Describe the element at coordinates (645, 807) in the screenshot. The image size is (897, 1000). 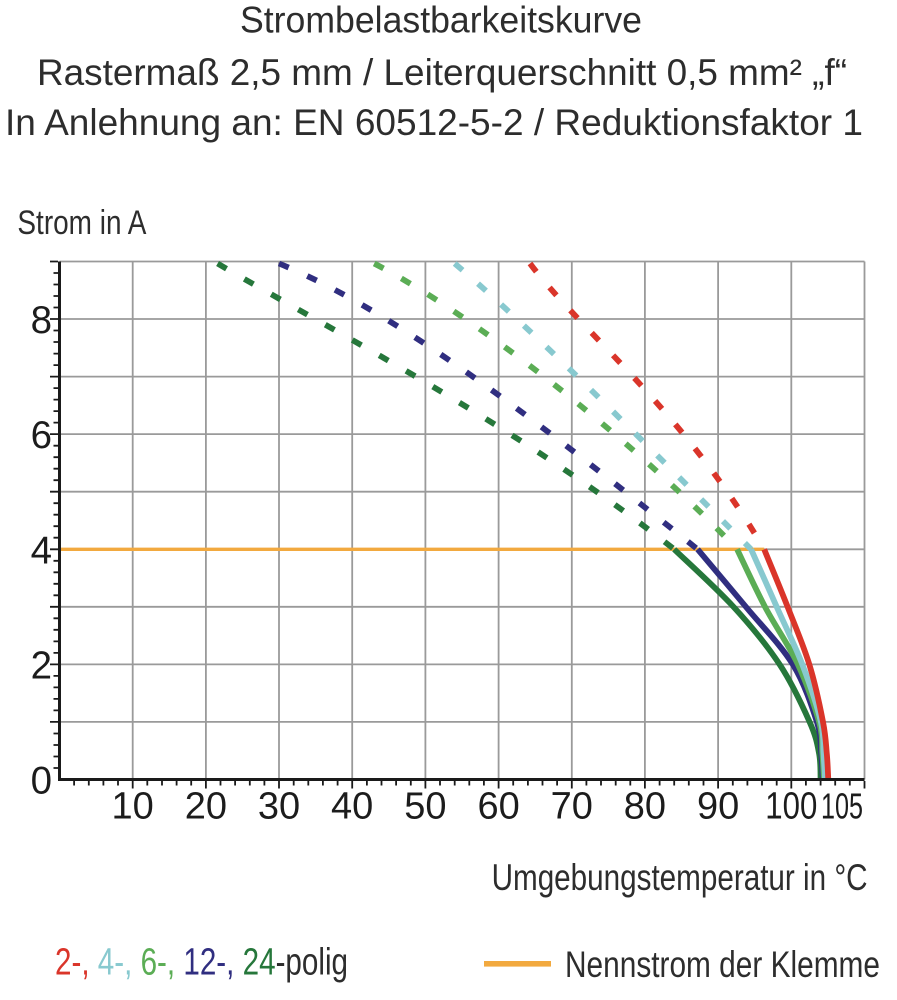
I see `svg-text: 80` at that location.